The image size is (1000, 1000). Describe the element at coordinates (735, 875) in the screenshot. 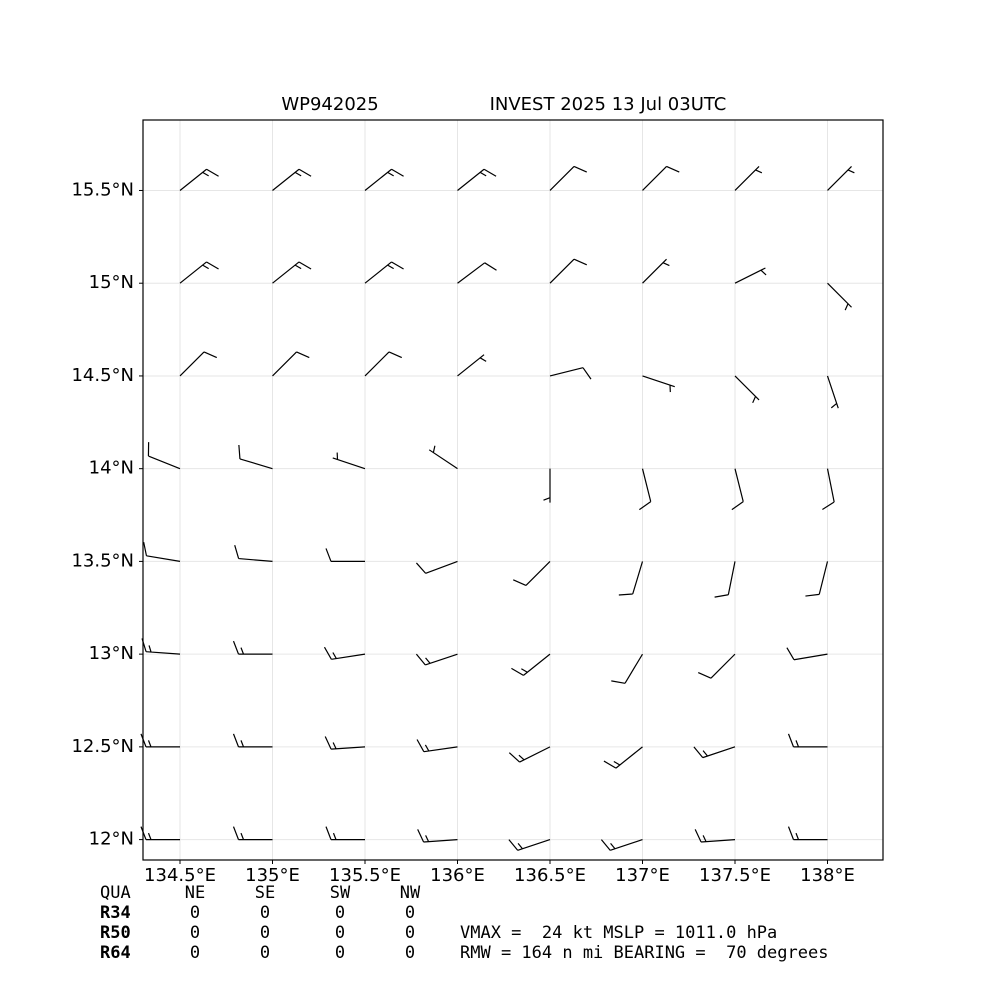

I see `x-tick-label: 137.5°E` at that location.